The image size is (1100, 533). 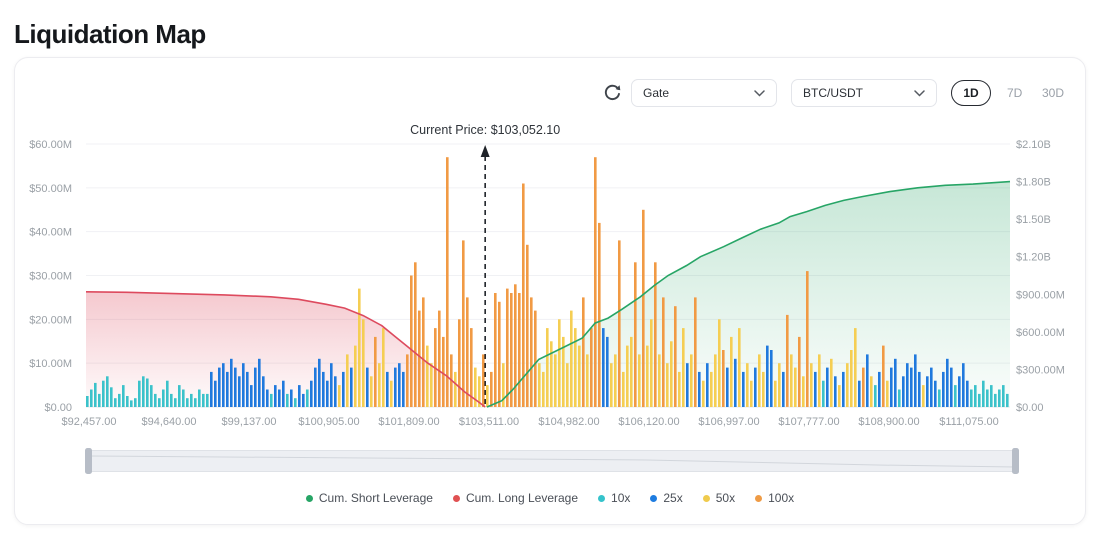 I want to click on legend-dot-yellow, so click(x=706, y=498).